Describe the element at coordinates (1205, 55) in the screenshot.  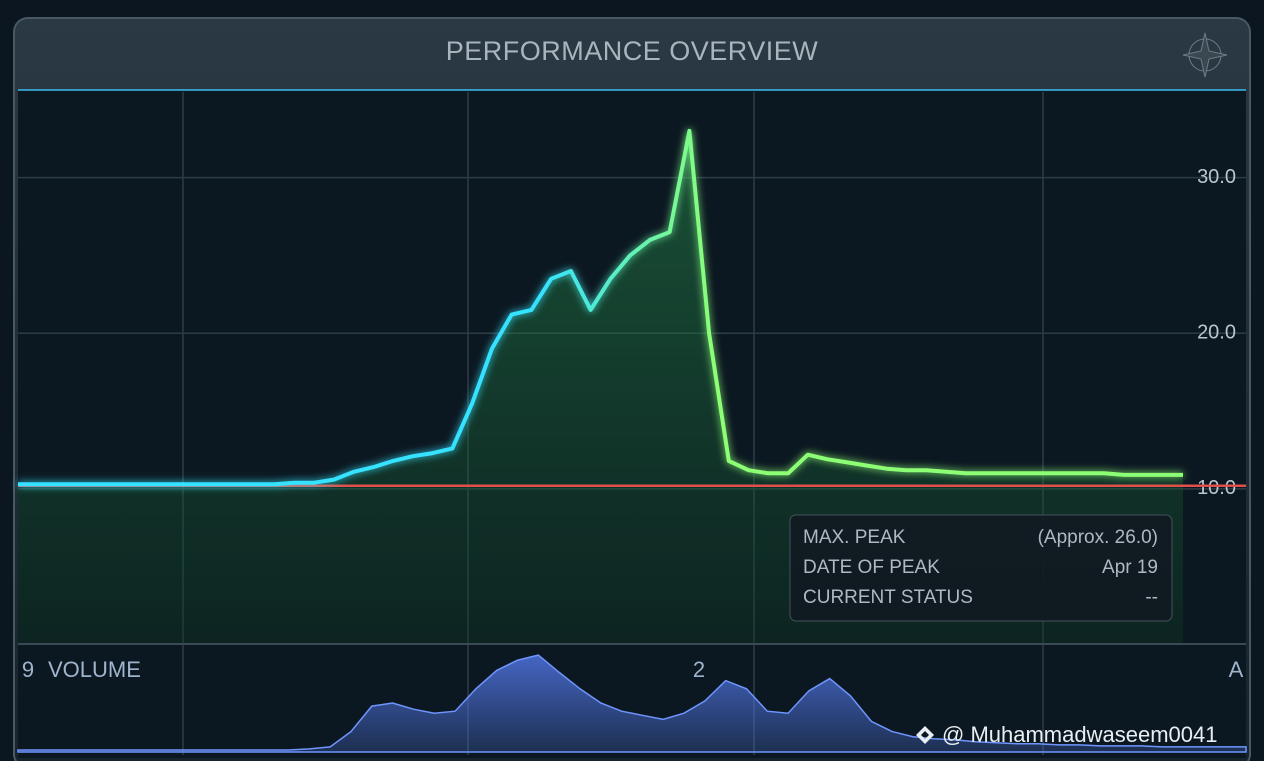
I see `compass-icon` at that location.